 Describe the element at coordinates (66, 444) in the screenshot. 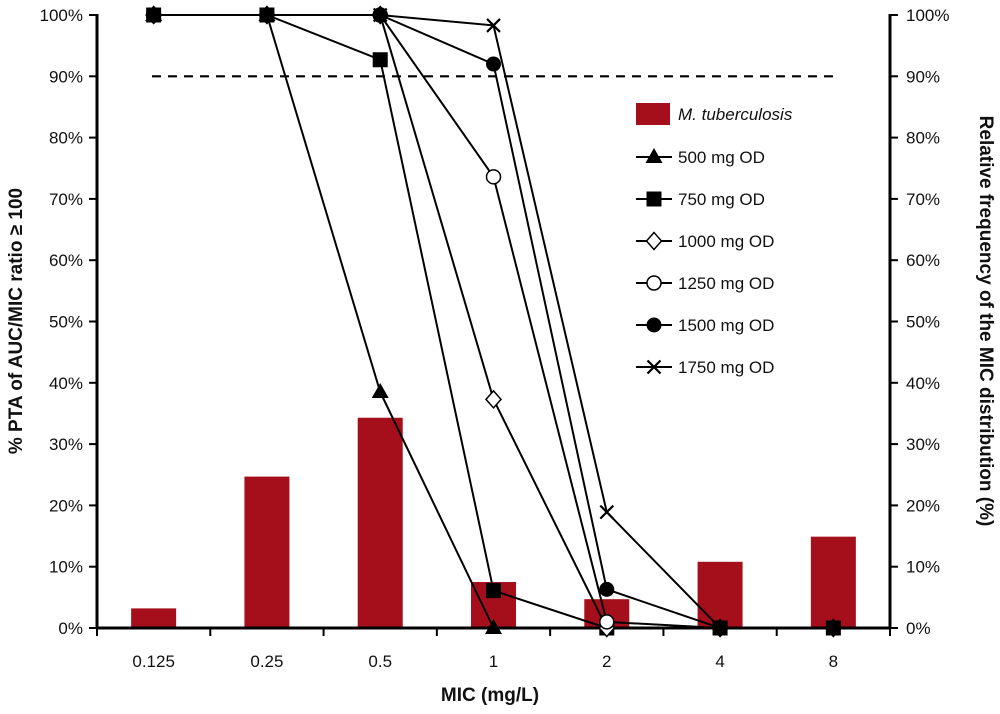

I see `y-tick-label-left: 30%` at that location.